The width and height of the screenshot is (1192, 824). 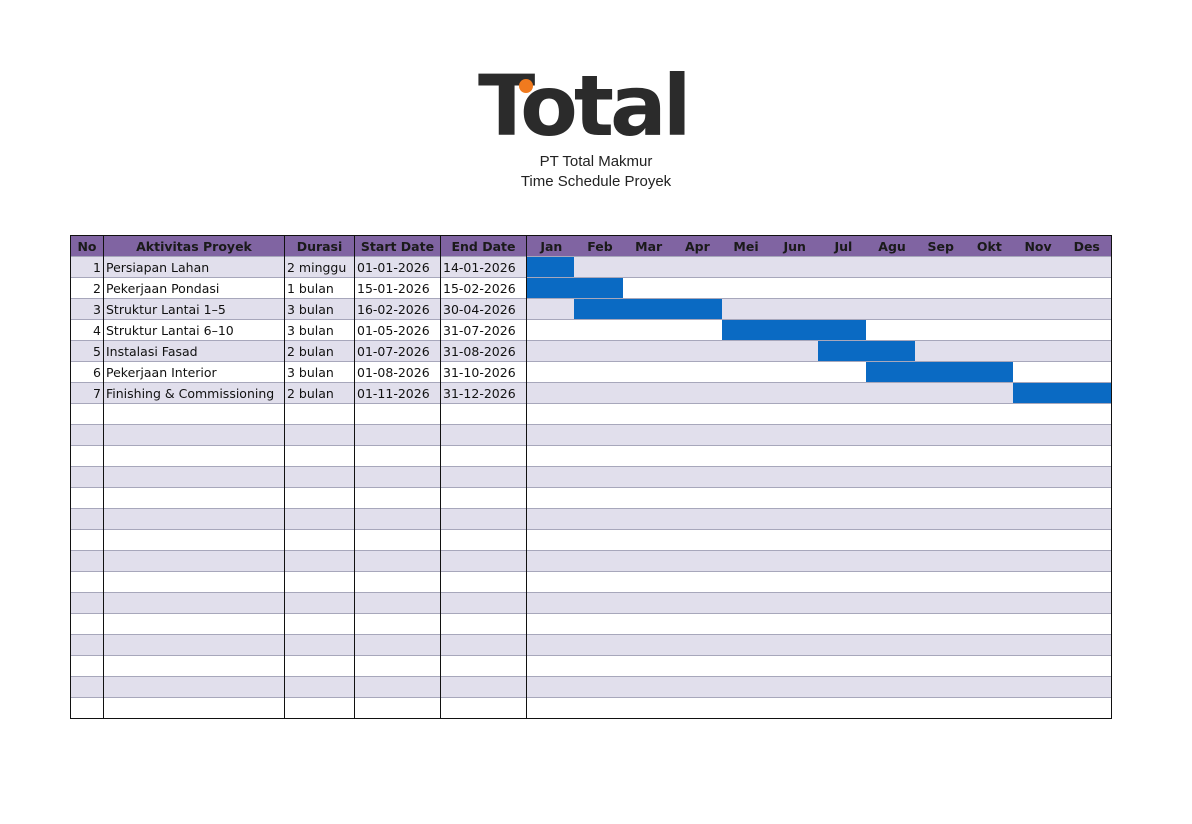 What do you see at coordinates (397, 372) in the screenshot?
I see `cell-start-date: 01-08-2026` at bounding box center [397, 372].